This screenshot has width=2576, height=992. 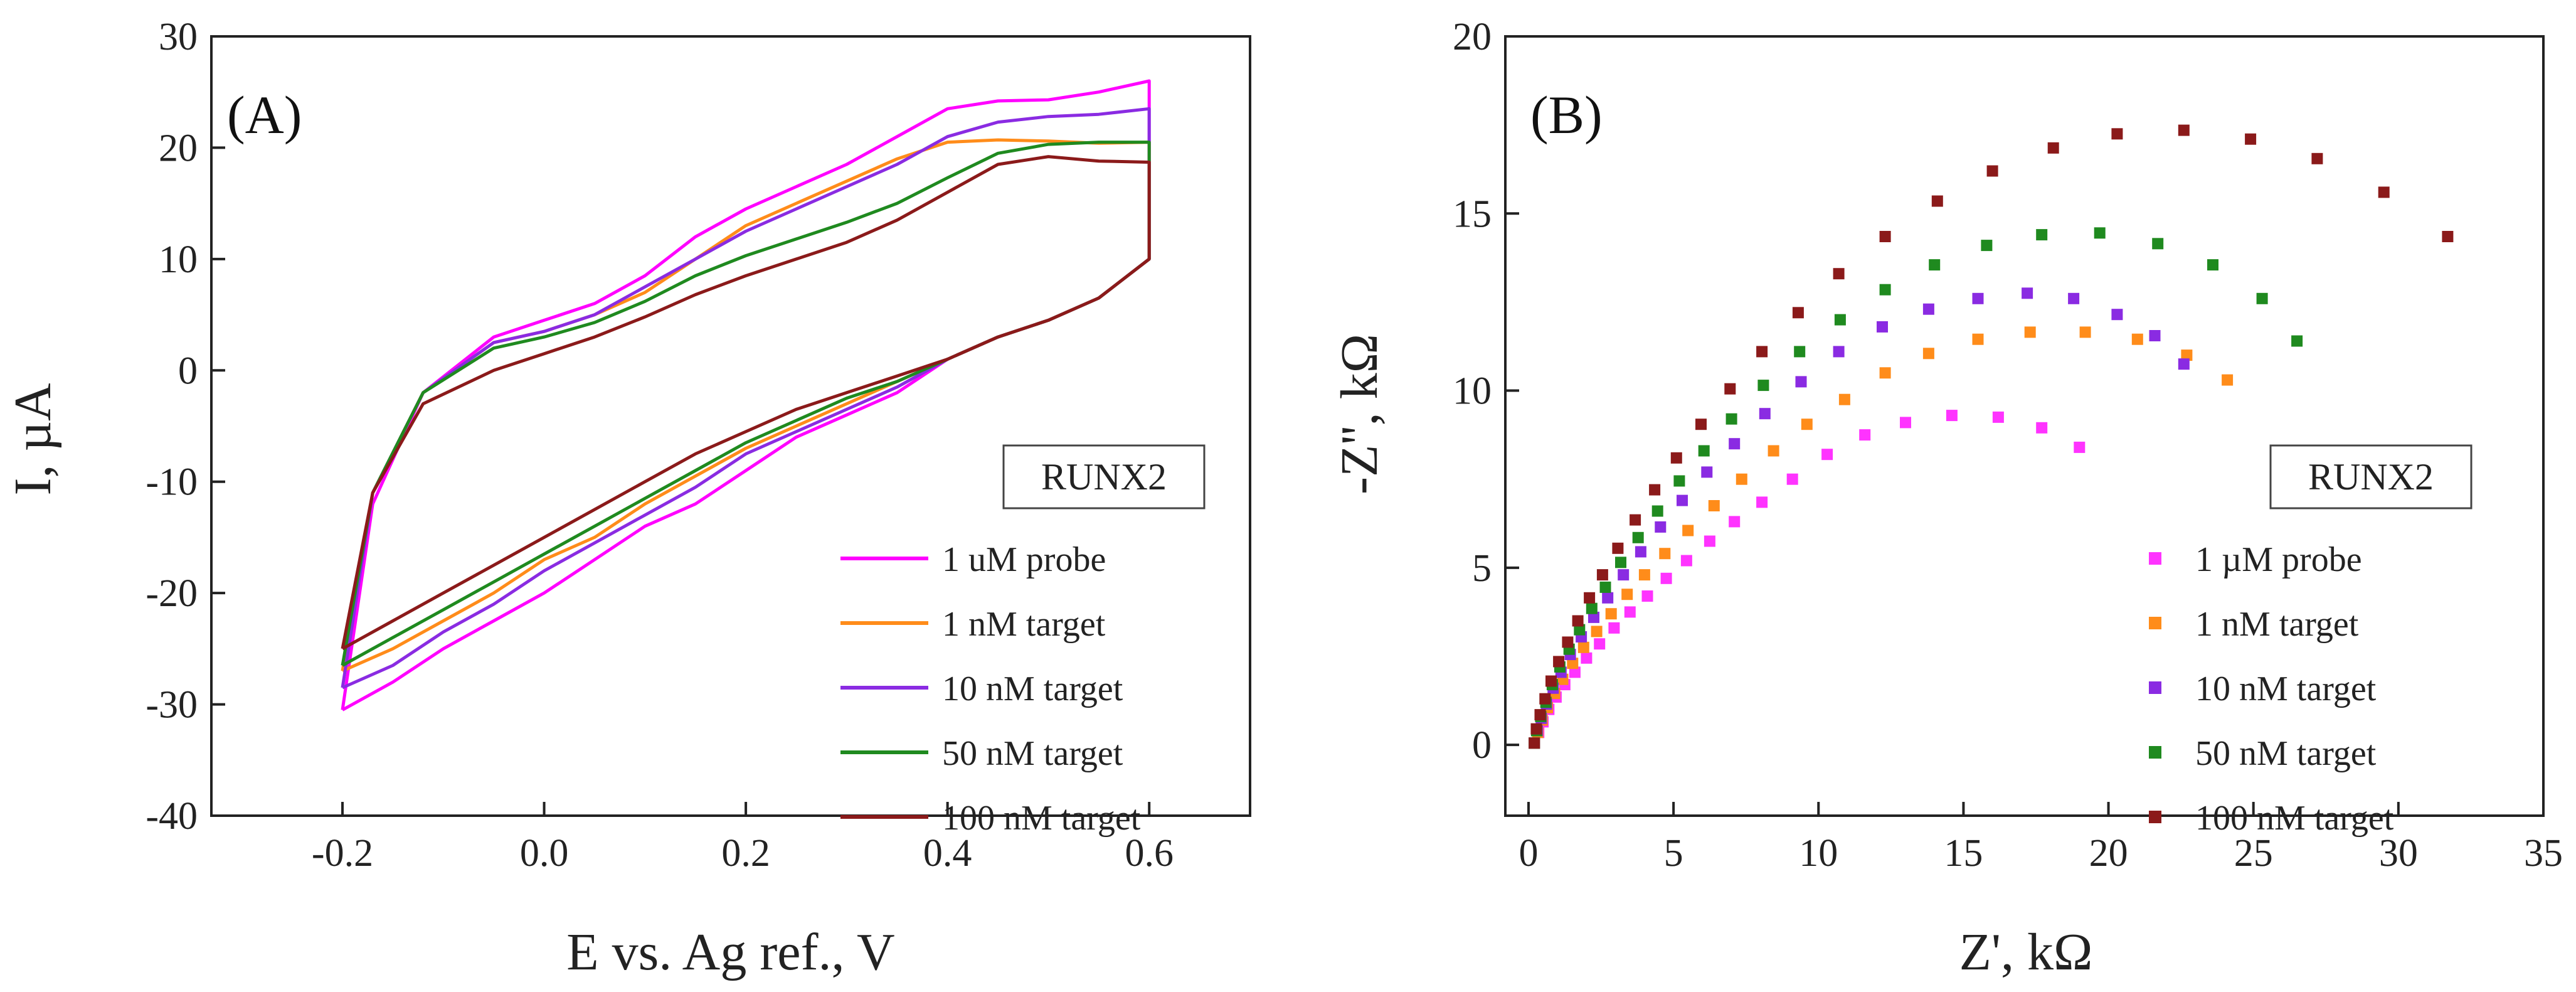 I want to click on panel-b-xtick-label: 0, so click(x=1528, y=853).